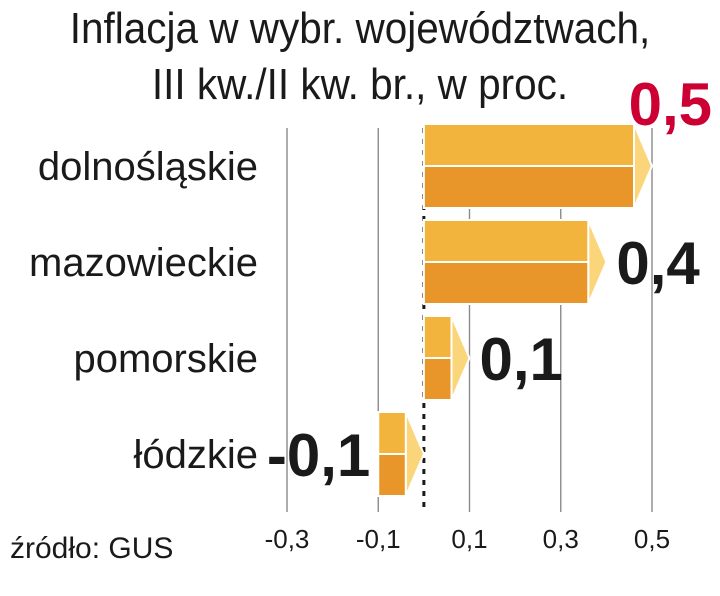 The image size is (720, 596). I want to click on x-tick-label-1: -0,1, so click(378, 539).